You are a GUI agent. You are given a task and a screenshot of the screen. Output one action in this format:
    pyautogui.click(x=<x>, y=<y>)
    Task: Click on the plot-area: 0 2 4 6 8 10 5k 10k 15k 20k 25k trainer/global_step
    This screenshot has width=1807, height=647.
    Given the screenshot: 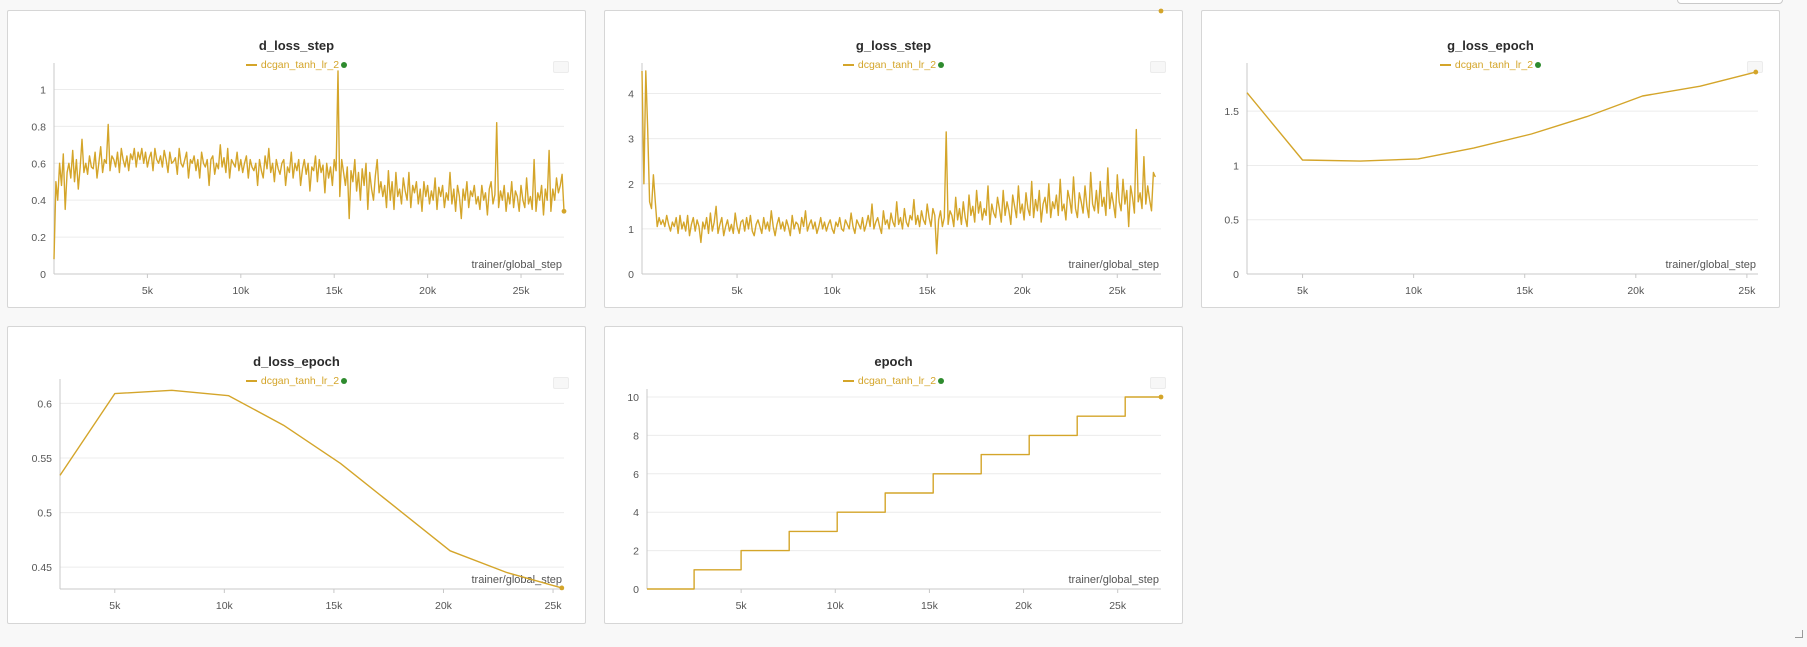 What is the action you would take?
    pyautogui.click(x=895, y=500)
    